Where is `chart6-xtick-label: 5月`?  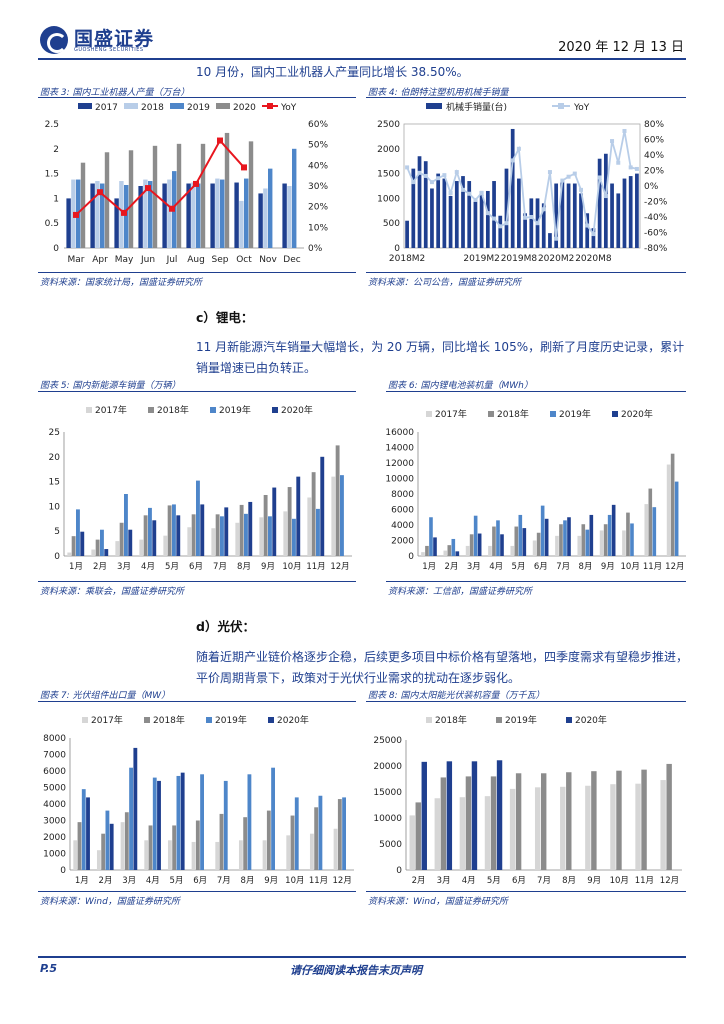 chart6-xtick-label: 5月 is located at coordinates (519, 567).